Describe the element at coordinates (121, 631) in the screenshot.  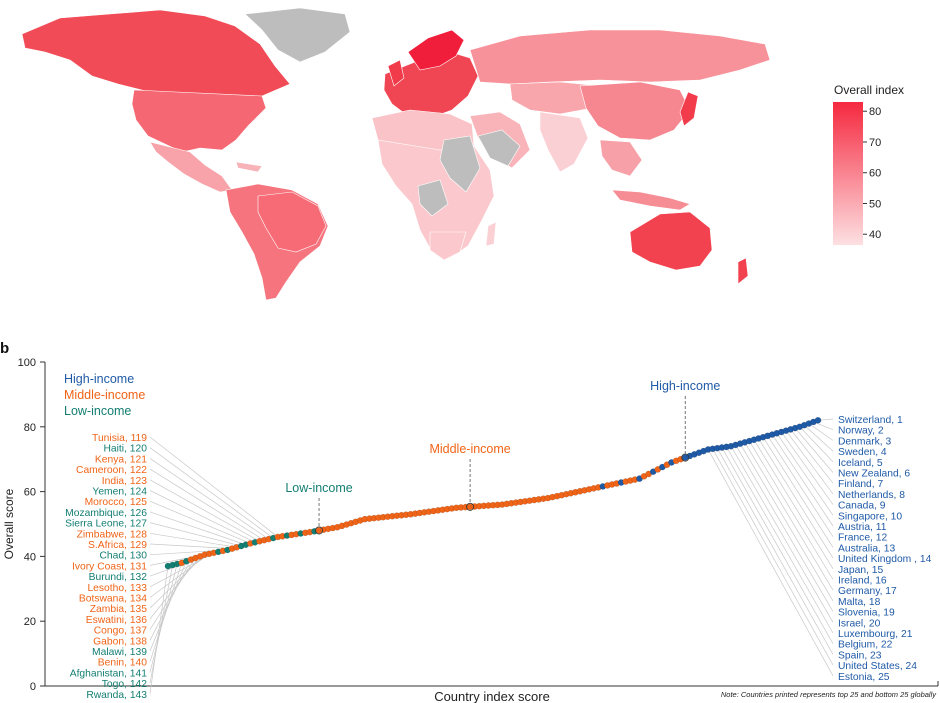
I see `country-label-bottom: Congo, 137` at that location.